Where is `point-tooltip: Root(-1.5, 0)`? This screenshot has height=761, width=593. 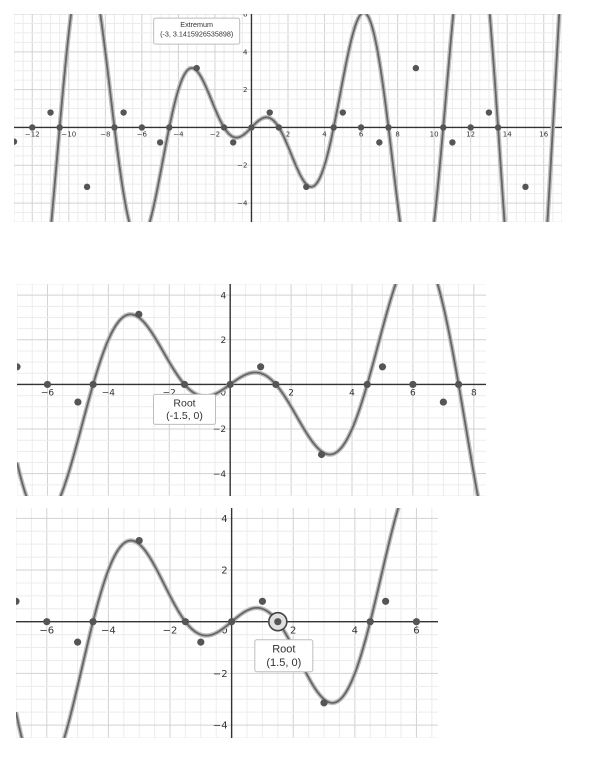 point-tooltip: Root(-1.5, 0) is located at coordinates (184, 409).